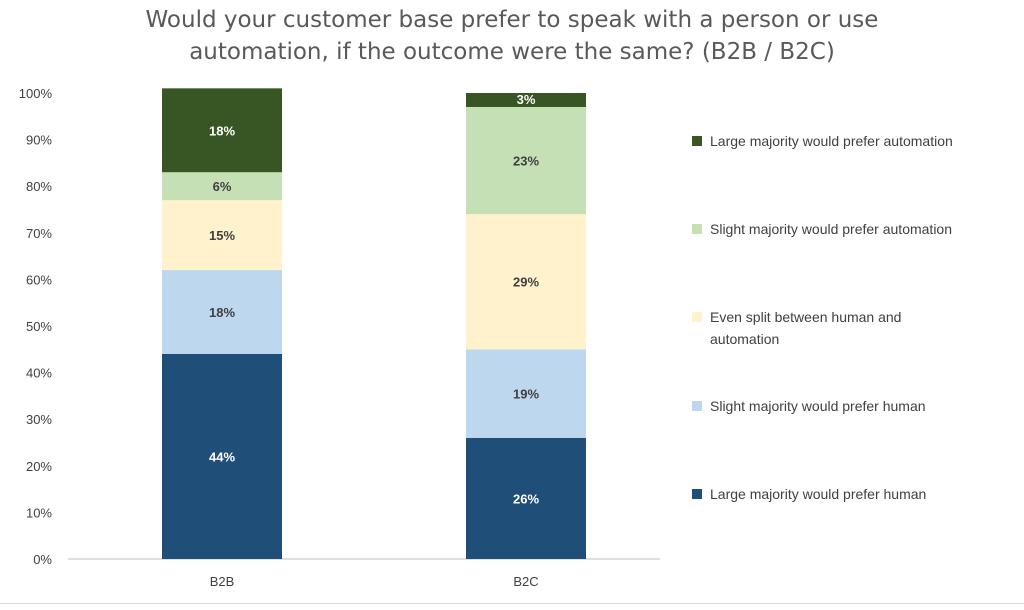 This screenshot has width=1024, height=610. I want to click on y-axis-tick-labels: 0% 10% 20% 30% 40% 50% 60% 70% 80% 90% 100%, so click(36, 326).